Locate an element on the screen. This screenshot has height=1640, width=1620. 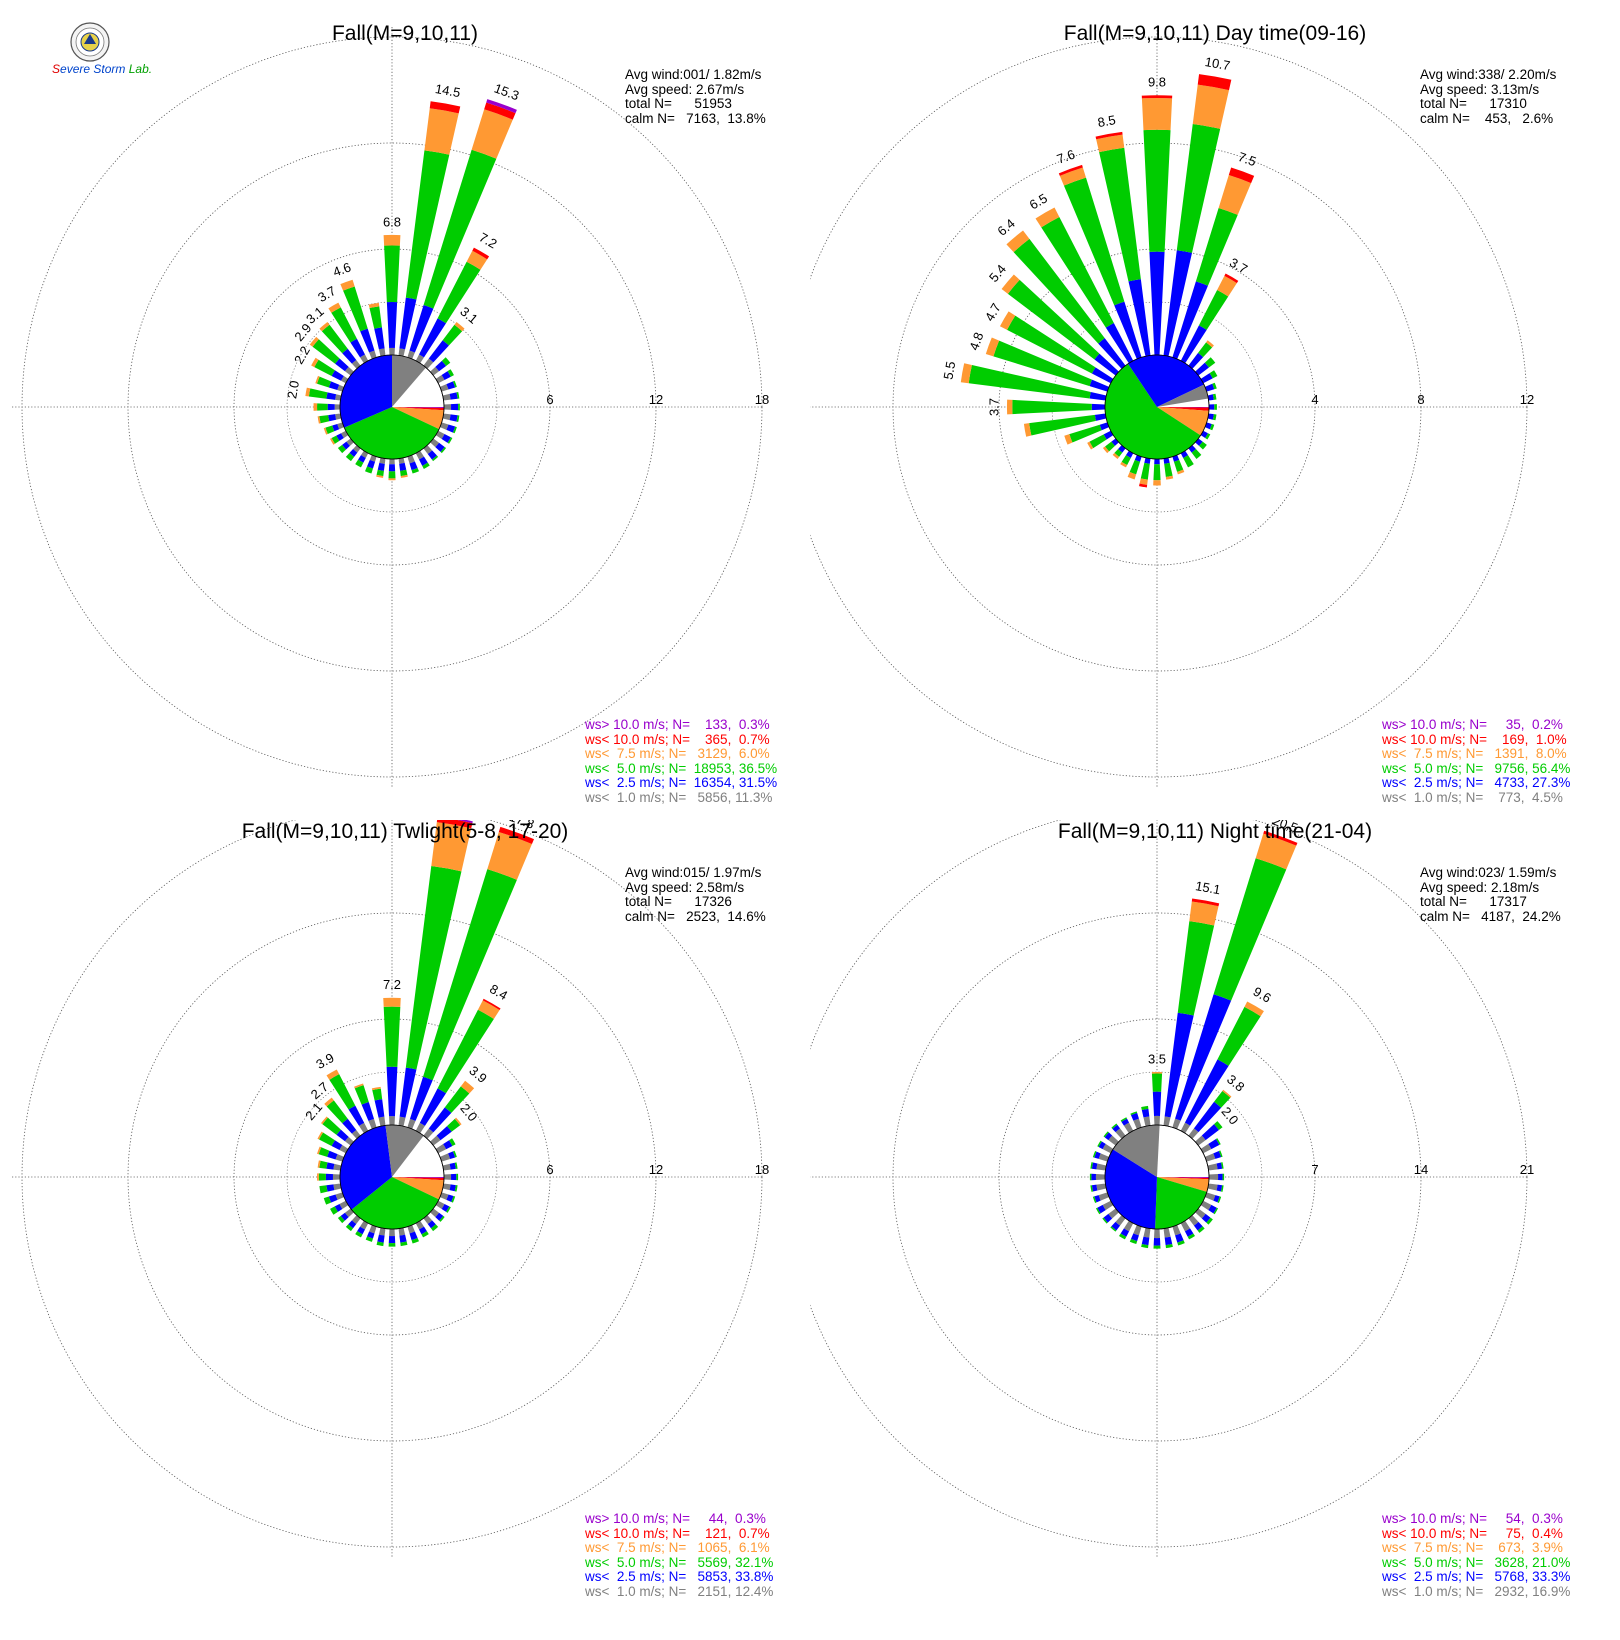
legend-entry: ws< 2.5 m/s; N= 4733, 27.3% is located at coordinates (1476, 782).